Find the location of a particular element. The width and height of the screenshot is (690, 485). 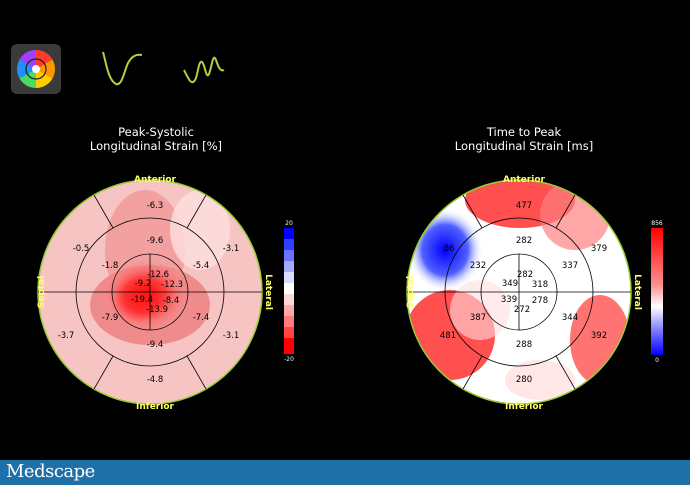

right-basal-anterolateral: 379 is located at coordinates (599, 249).